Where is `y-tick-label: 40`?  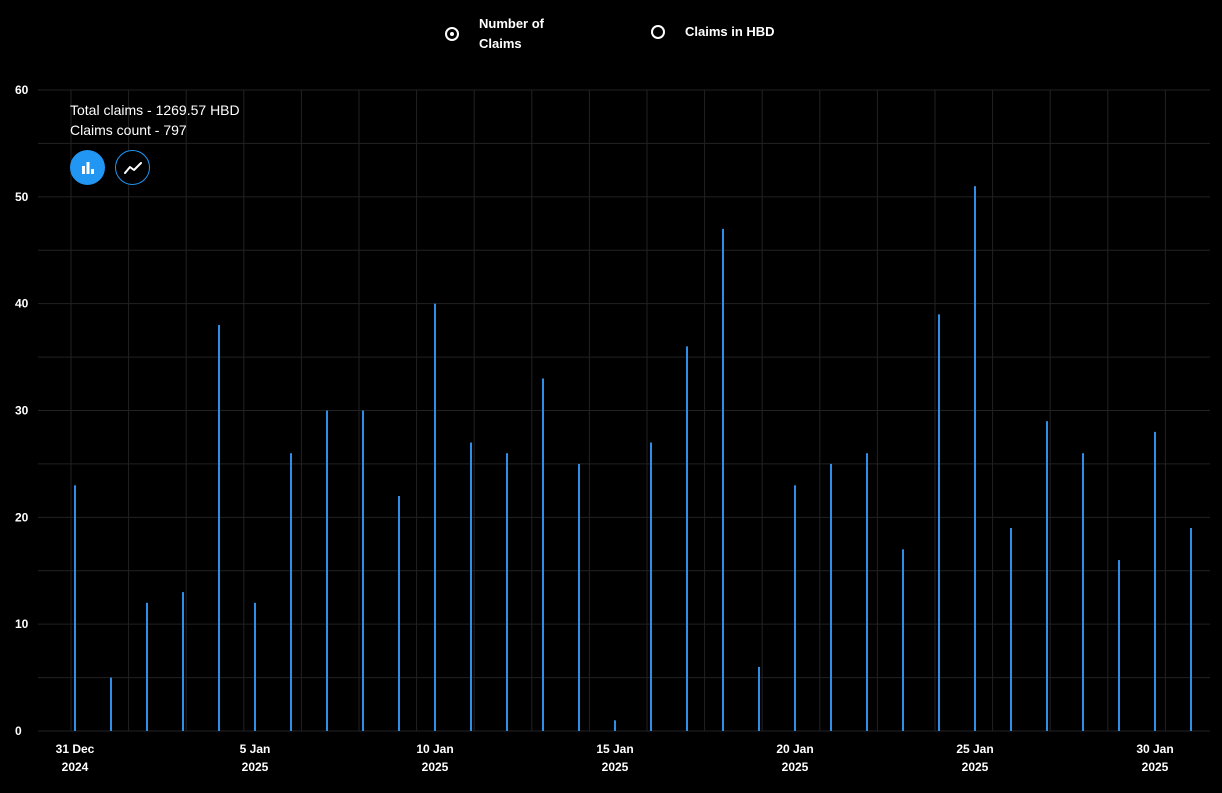 y-tick-label: 40 is located at coordinates (22, 304).